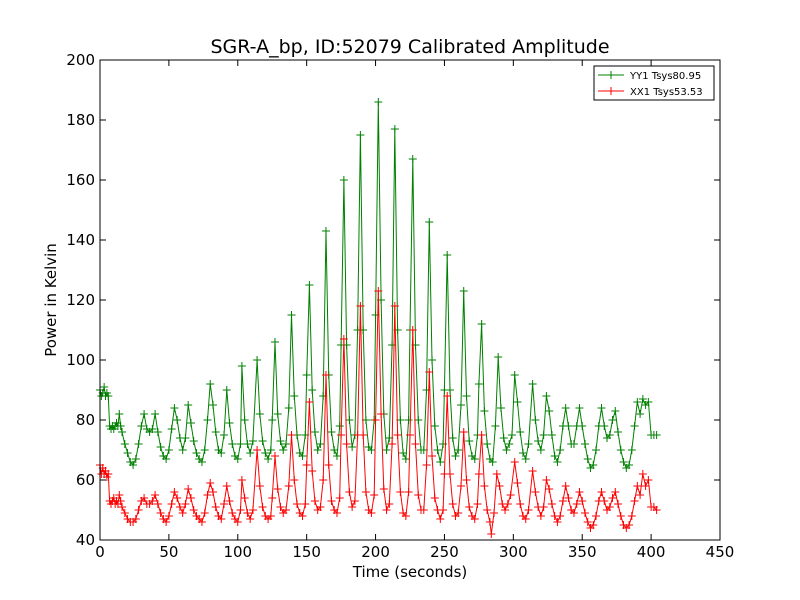 This screenshot has width=800, height=600. Describe the element at coordinates (80, 180) in the screenshot. I see `y-tick-label: 160` at that location.